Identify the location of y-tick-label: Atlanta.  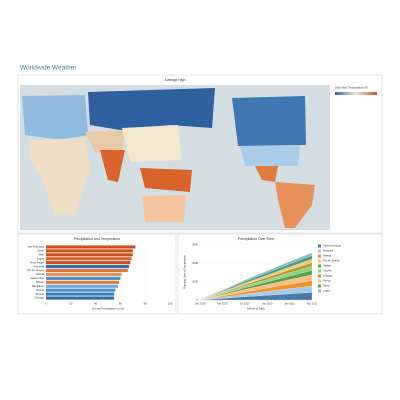
(40, 274).